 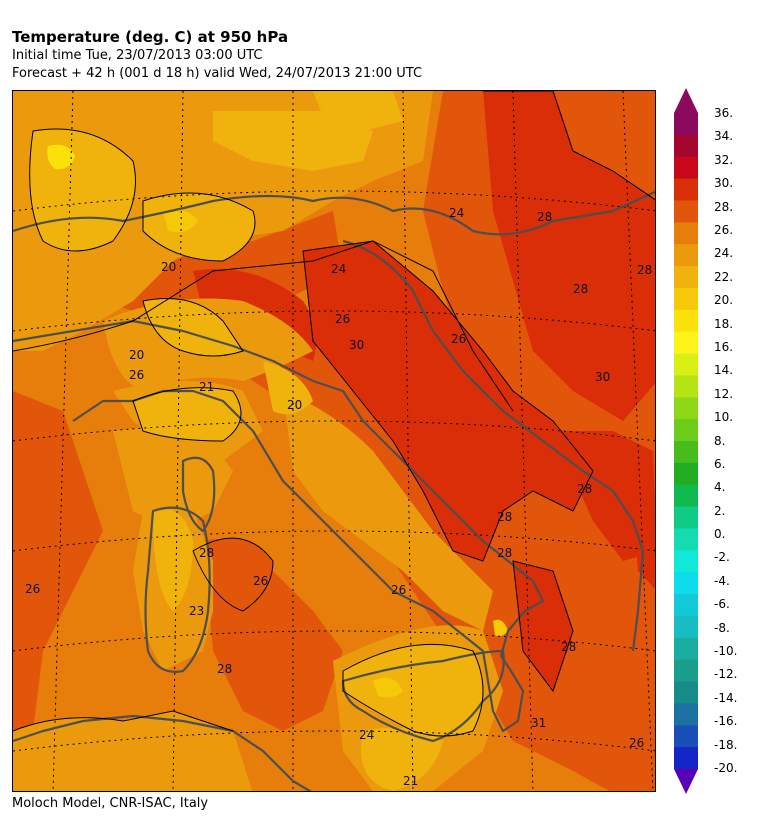 I want to click on colorbar-label: 26., so click(x=724, y=229).